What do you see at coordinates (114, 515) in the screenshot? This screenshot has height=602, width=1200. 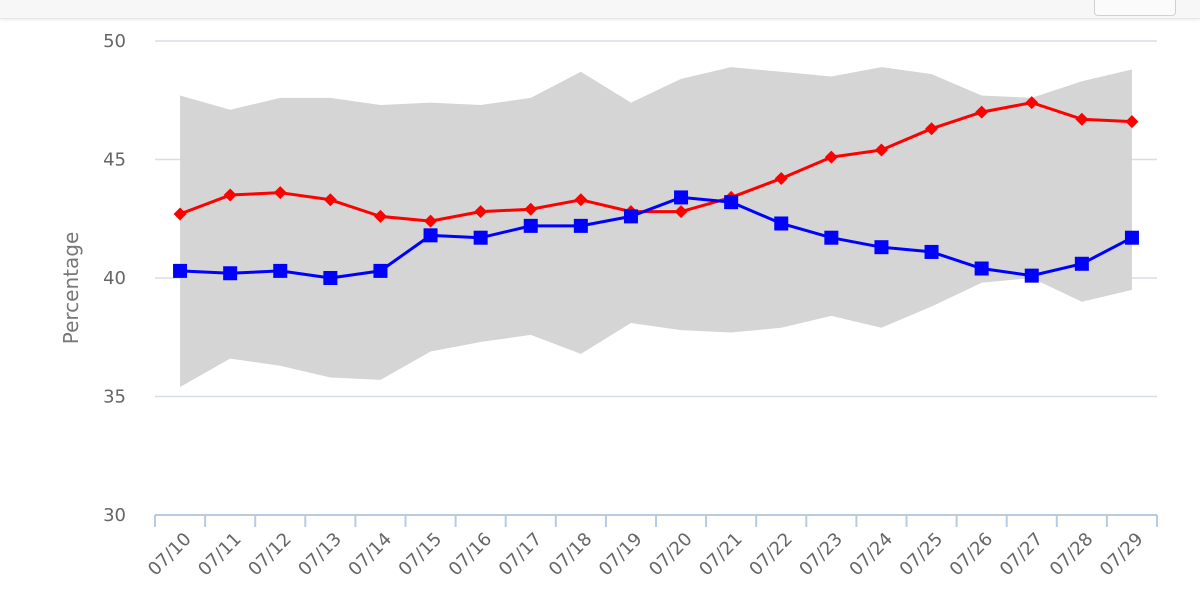 I see `y-tick-label: 30` at bounding box center [114, 515].